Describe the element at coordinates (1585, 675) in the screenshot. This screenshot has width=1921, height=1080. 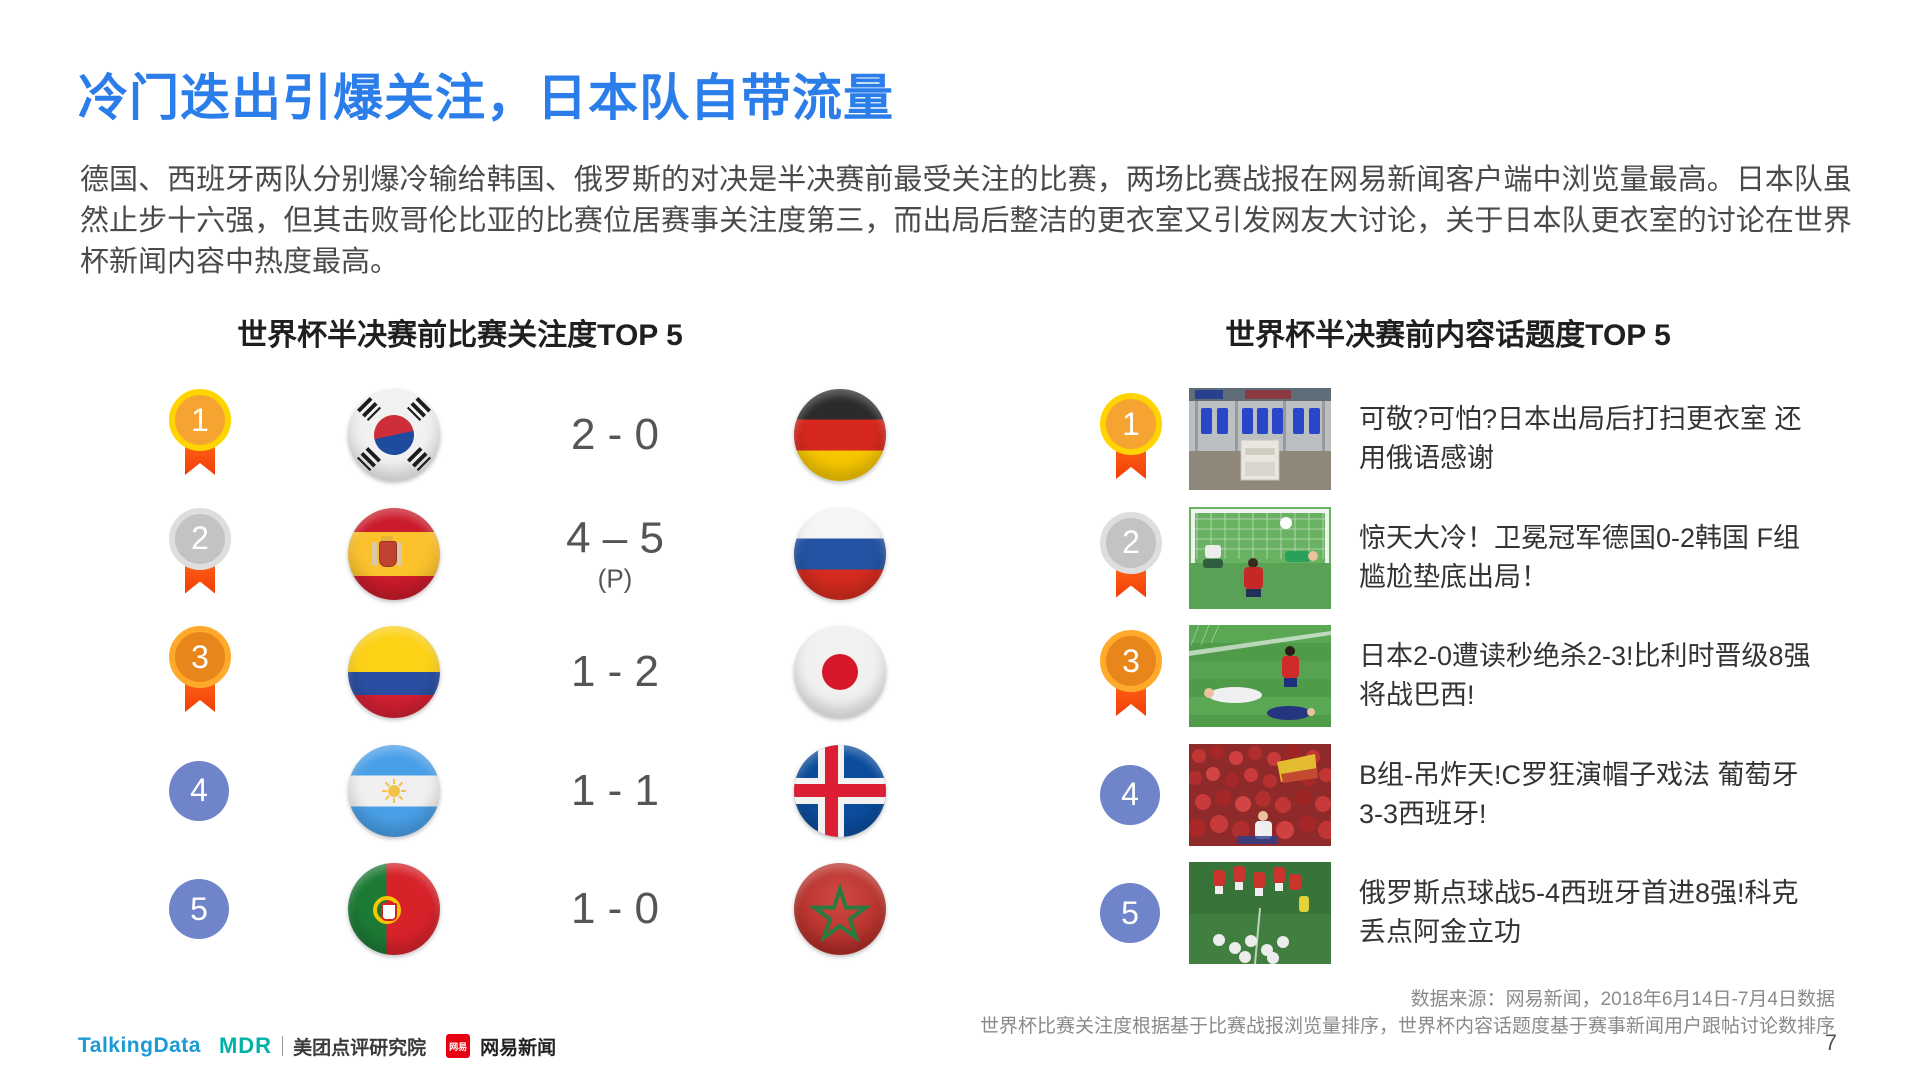
I see `news-headline: 日本2-0遭读秒绝杀2-3!比利时晋级8强将战巴西!` at that location.